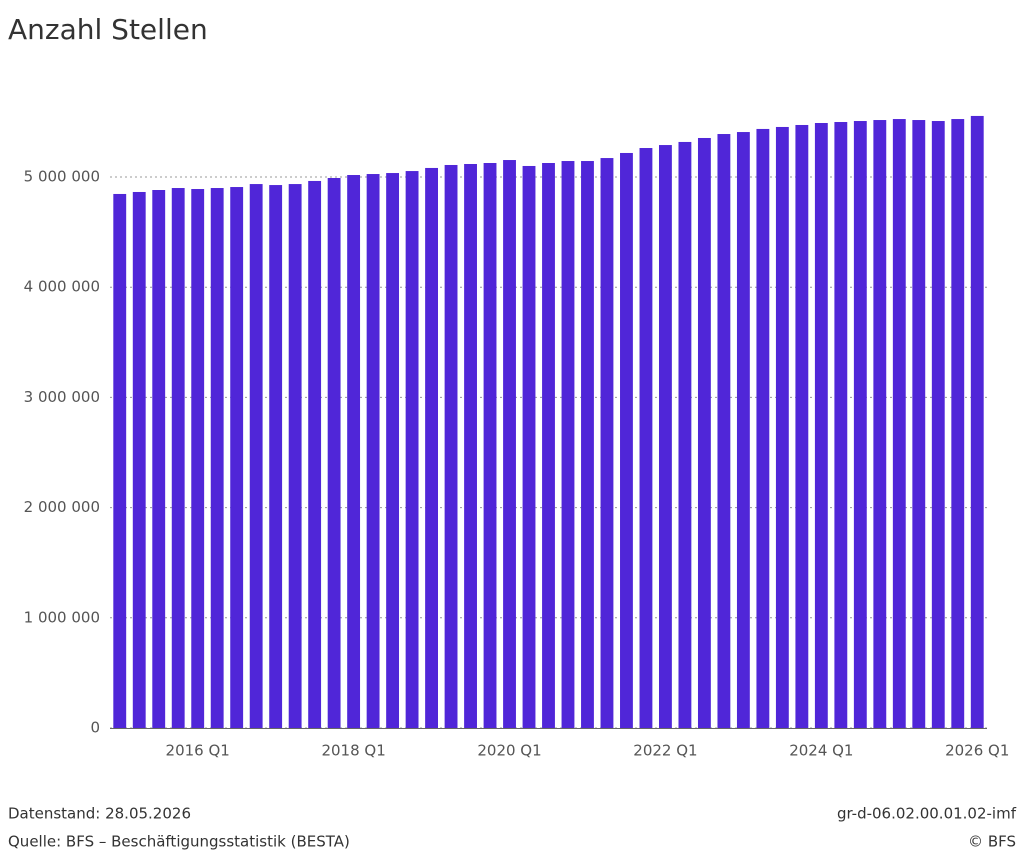 The height and width of the screenshot is (863, 1024). I want to click on footer-copyright: © BFS, so click(992, 842).